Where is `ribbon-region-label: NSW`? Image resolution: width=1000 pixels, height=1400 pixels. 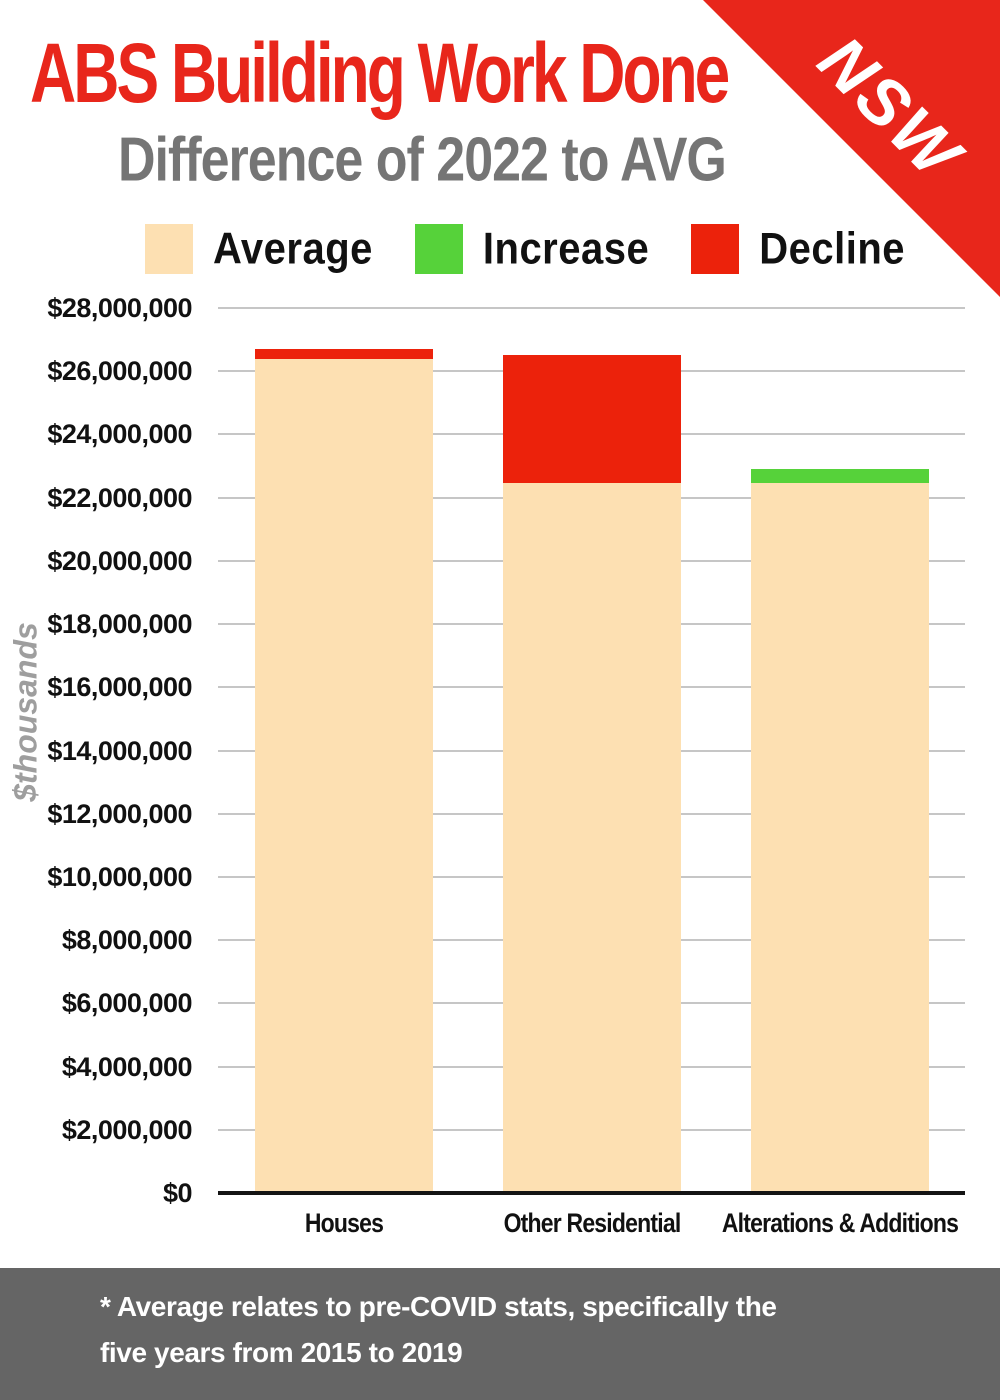
ribbon-region-label: NSW is located at coordinates (890, 108).